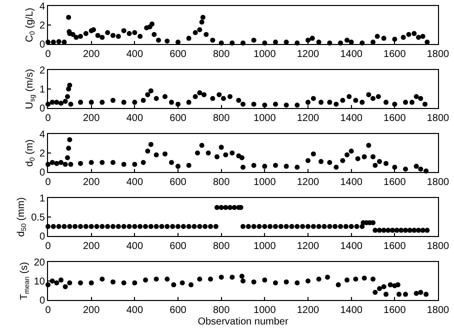  What do you see at coordinates (243, 322) in the screenshot?
I see `x-axis-title: Observation number` at bounding box center [243, 322].